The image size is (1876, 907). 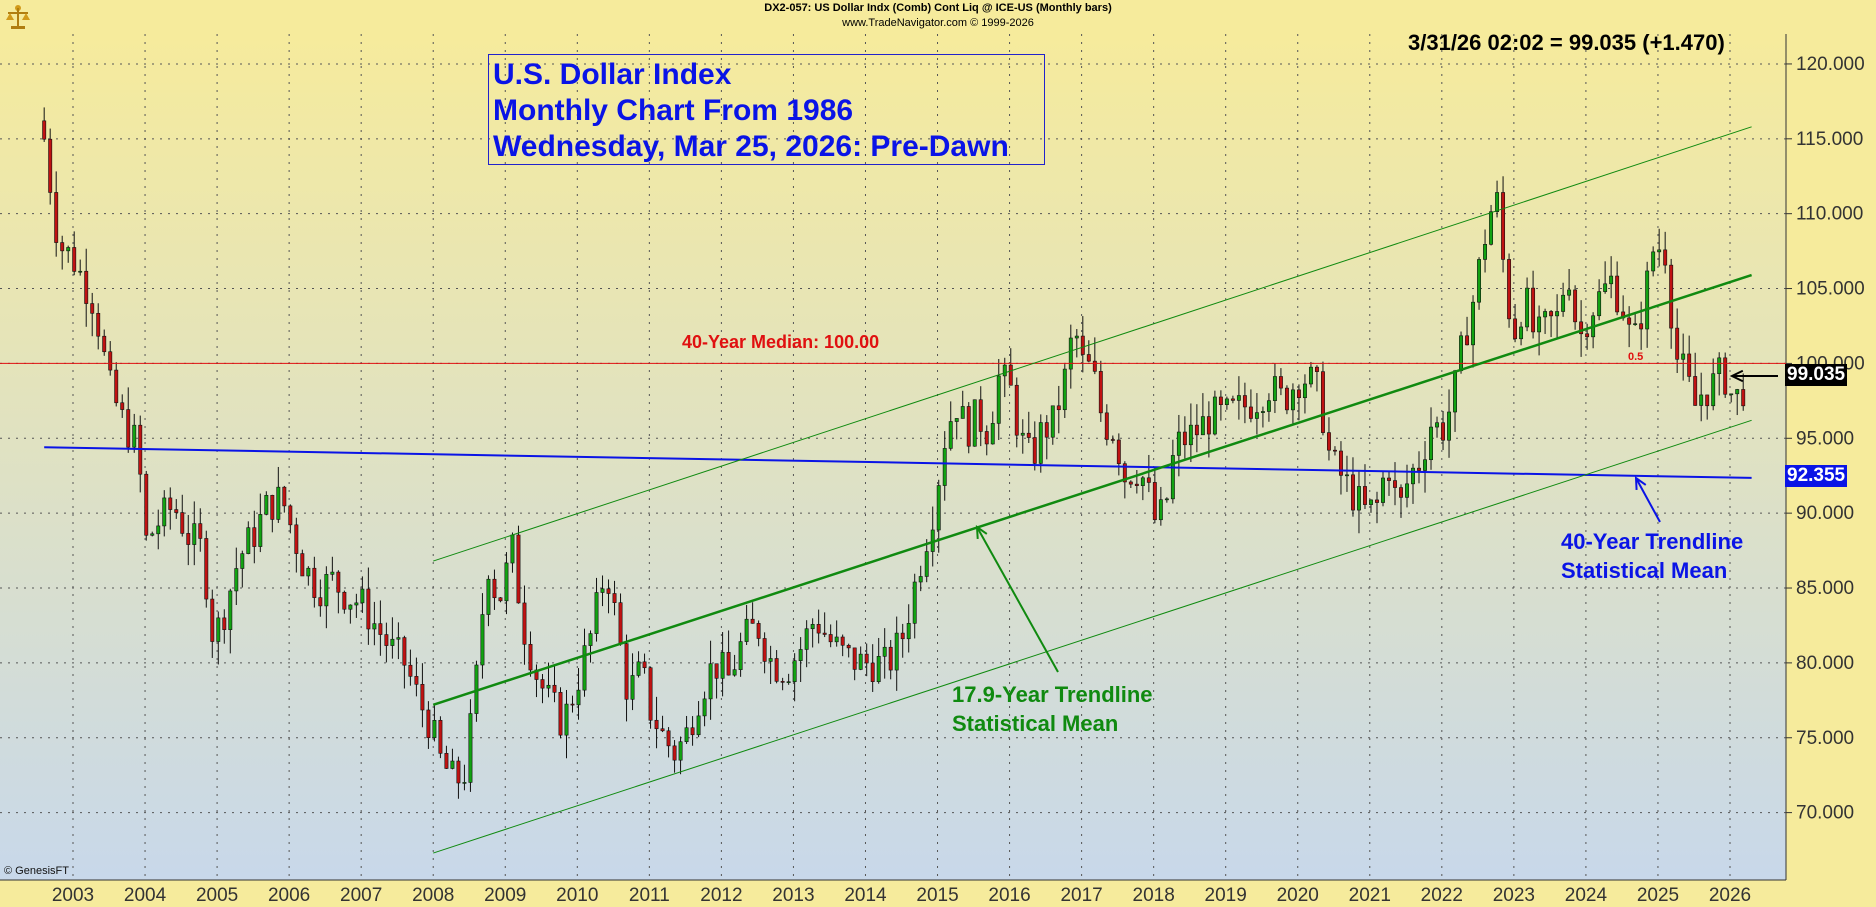 I want to click on x-tick-label: 2013, so click(x=793, y=895).